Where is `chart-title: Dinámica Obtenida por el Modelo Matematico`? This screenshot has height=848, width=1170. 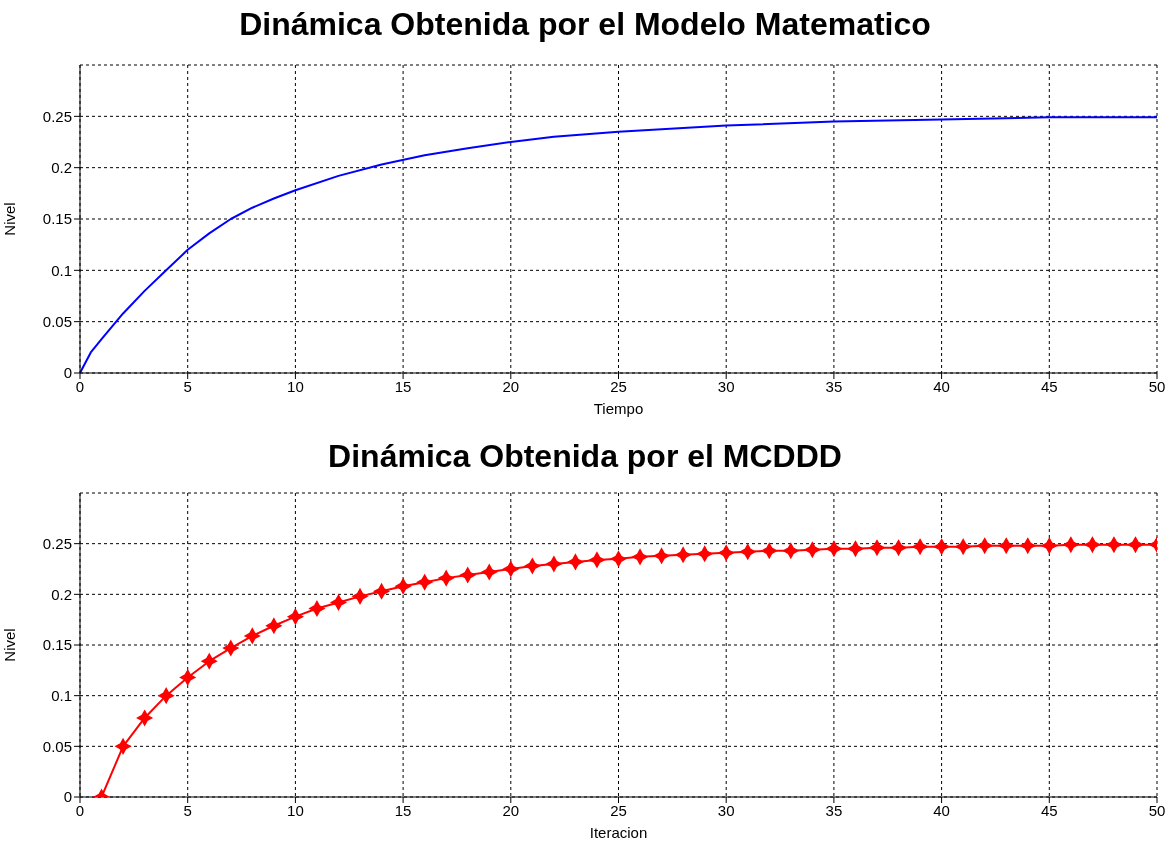
chart-title: Dinámica Obtenida por el Modelo Matematico is located at coordinates (585, 24).